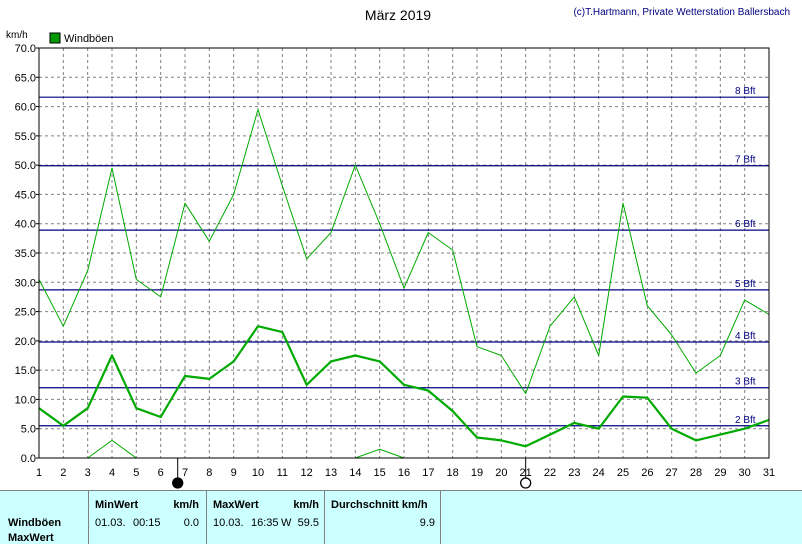 The height and width of the screenshot is (544, 802). I want to click on legend-label: Windböen, so click(89, 39).